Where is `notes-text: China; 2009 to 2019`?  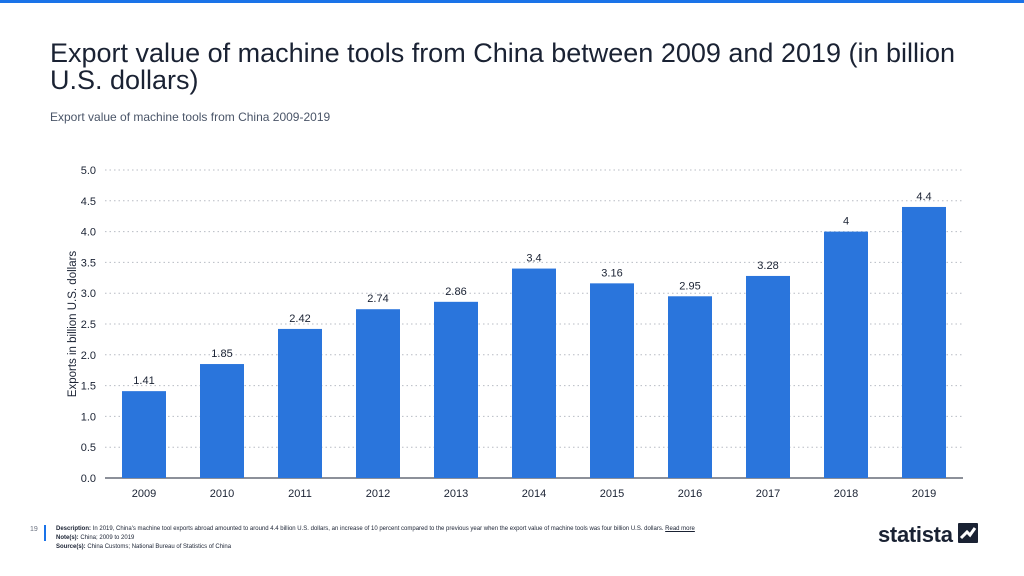 notes-text: China; 2009 to 2019 is located at coordinates (107, 538).